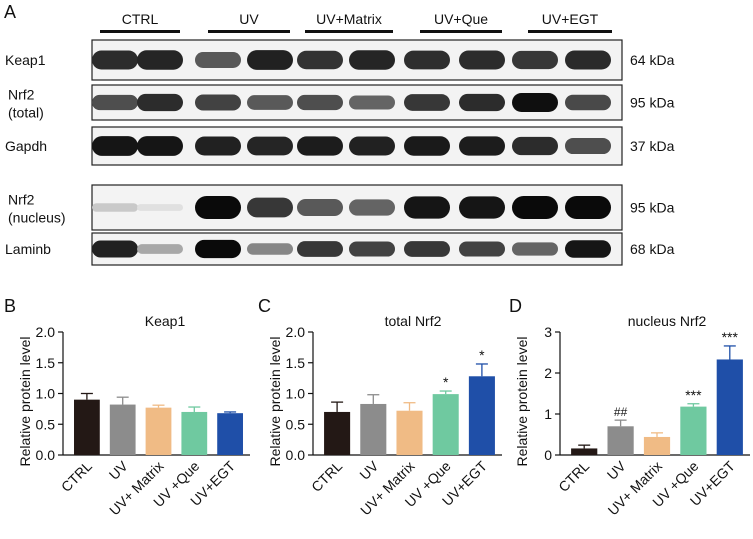  I want to click on blot-size-label: 68 kDa, so click(652, 249).